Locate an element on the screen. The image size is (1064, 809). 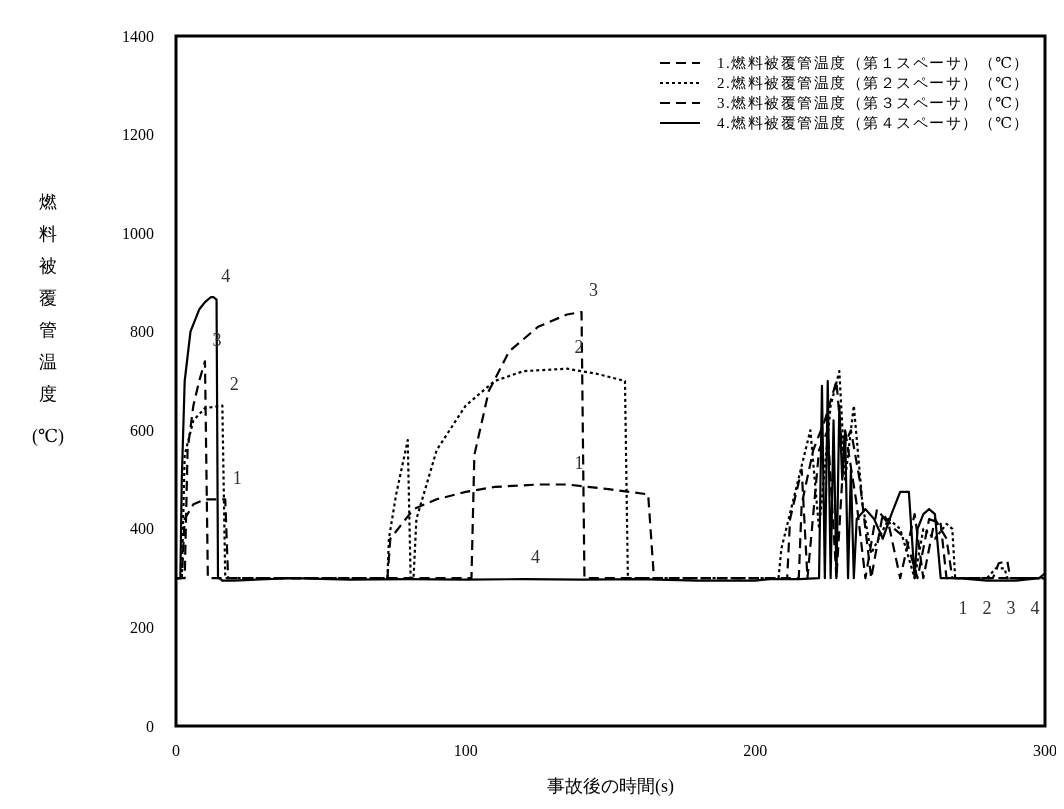
x-tick-label: 200 is located at coordinates (755, 750).